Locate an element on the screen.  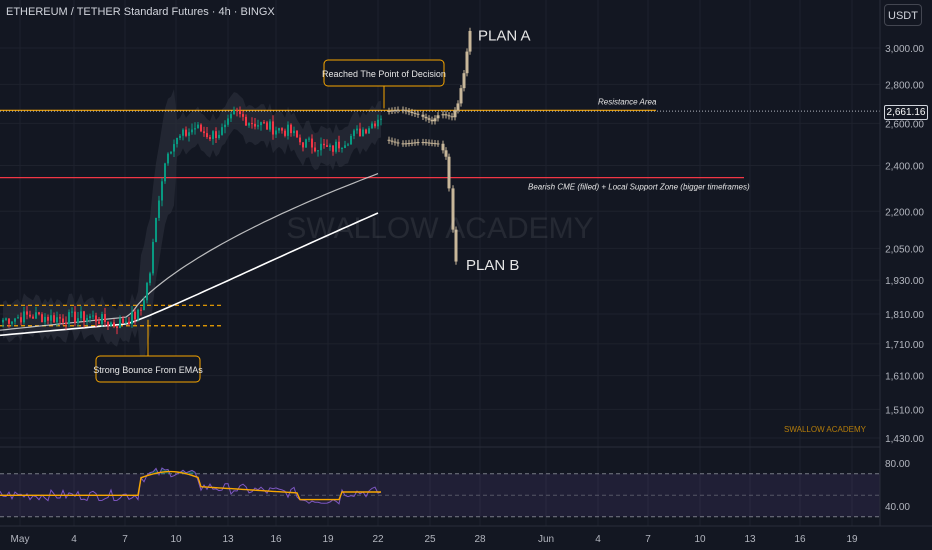
decision-callout-label: Reached The Point of Decision is located at coordinates (384, 74).